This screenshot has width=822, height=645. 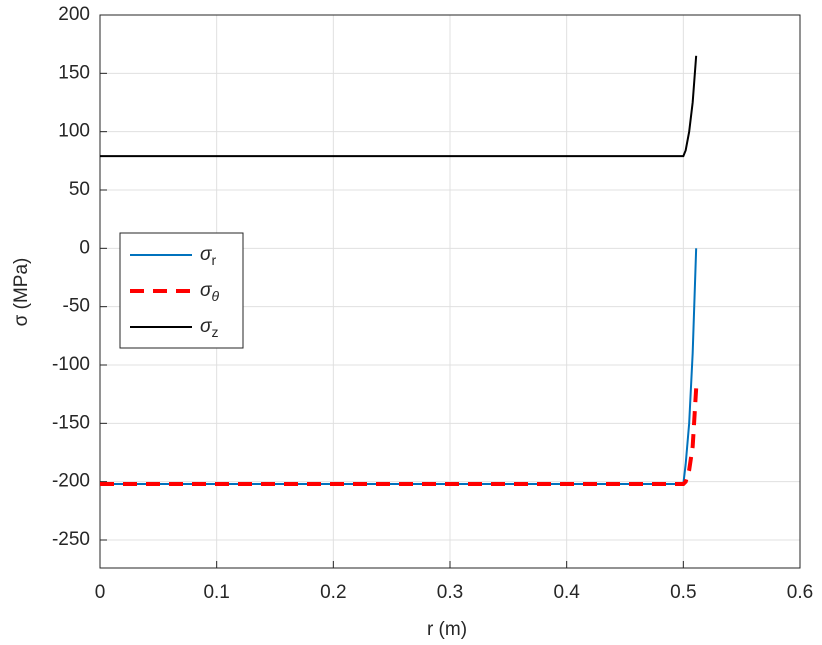 What do you see at coordinates (209, 328) in the screenshot?
I see `legend-label: σz` at bounding box center [209, 328].